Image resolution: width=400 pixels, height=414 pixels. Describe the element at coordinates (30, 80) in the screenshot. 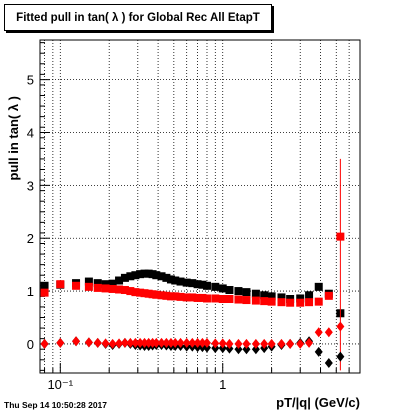

I see `y-tick-label: 5` at that location.